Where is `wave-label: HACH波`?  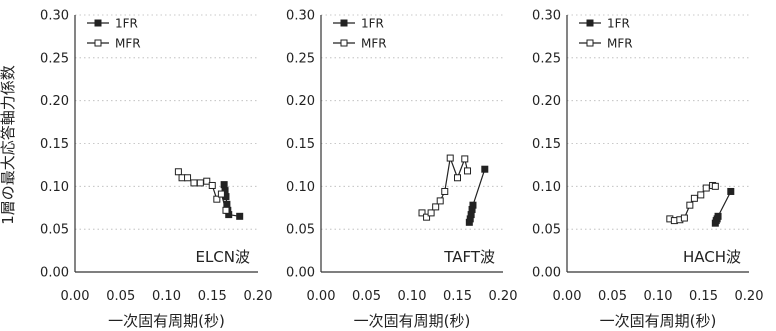
wave-label: HACH波 is located at coordinates (712, 257).